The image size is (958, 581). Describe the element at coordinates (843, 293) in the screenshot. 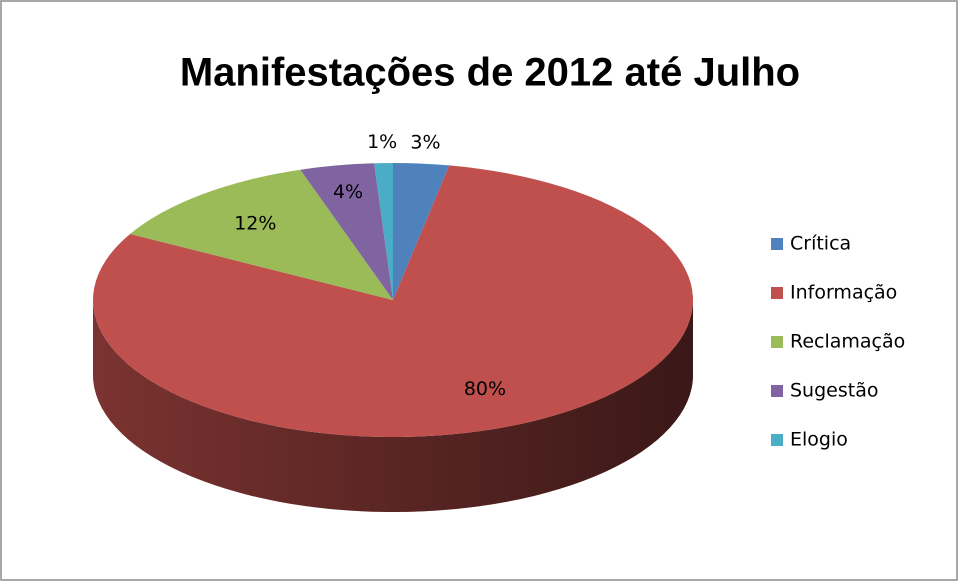

I see `legend-label: Informação` at that location.